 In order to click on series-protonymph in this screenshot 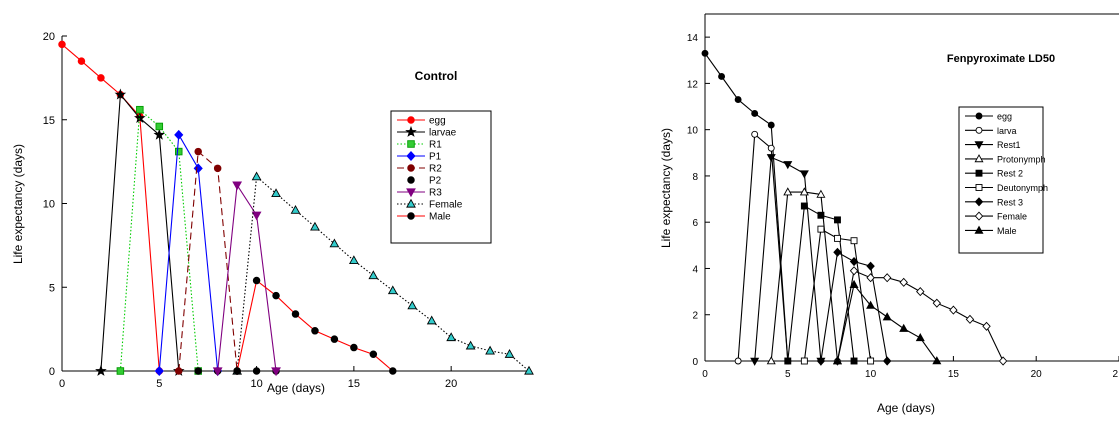, I will do `click(804, 276)`.